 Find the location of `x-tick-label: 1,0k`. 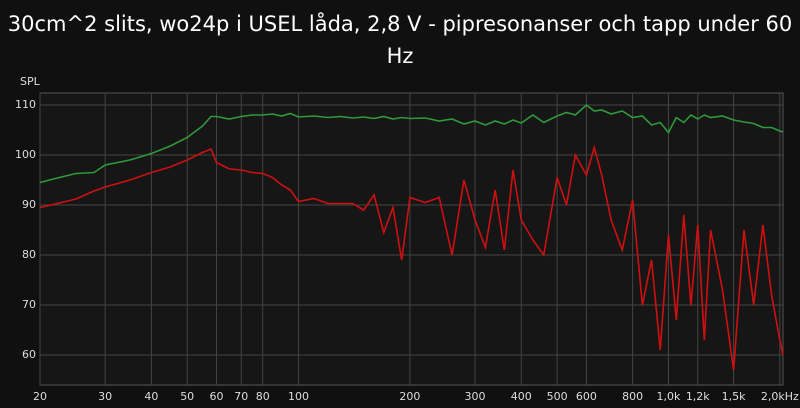

x-tick-label: 1,0k is located at coordinates (669, 396).